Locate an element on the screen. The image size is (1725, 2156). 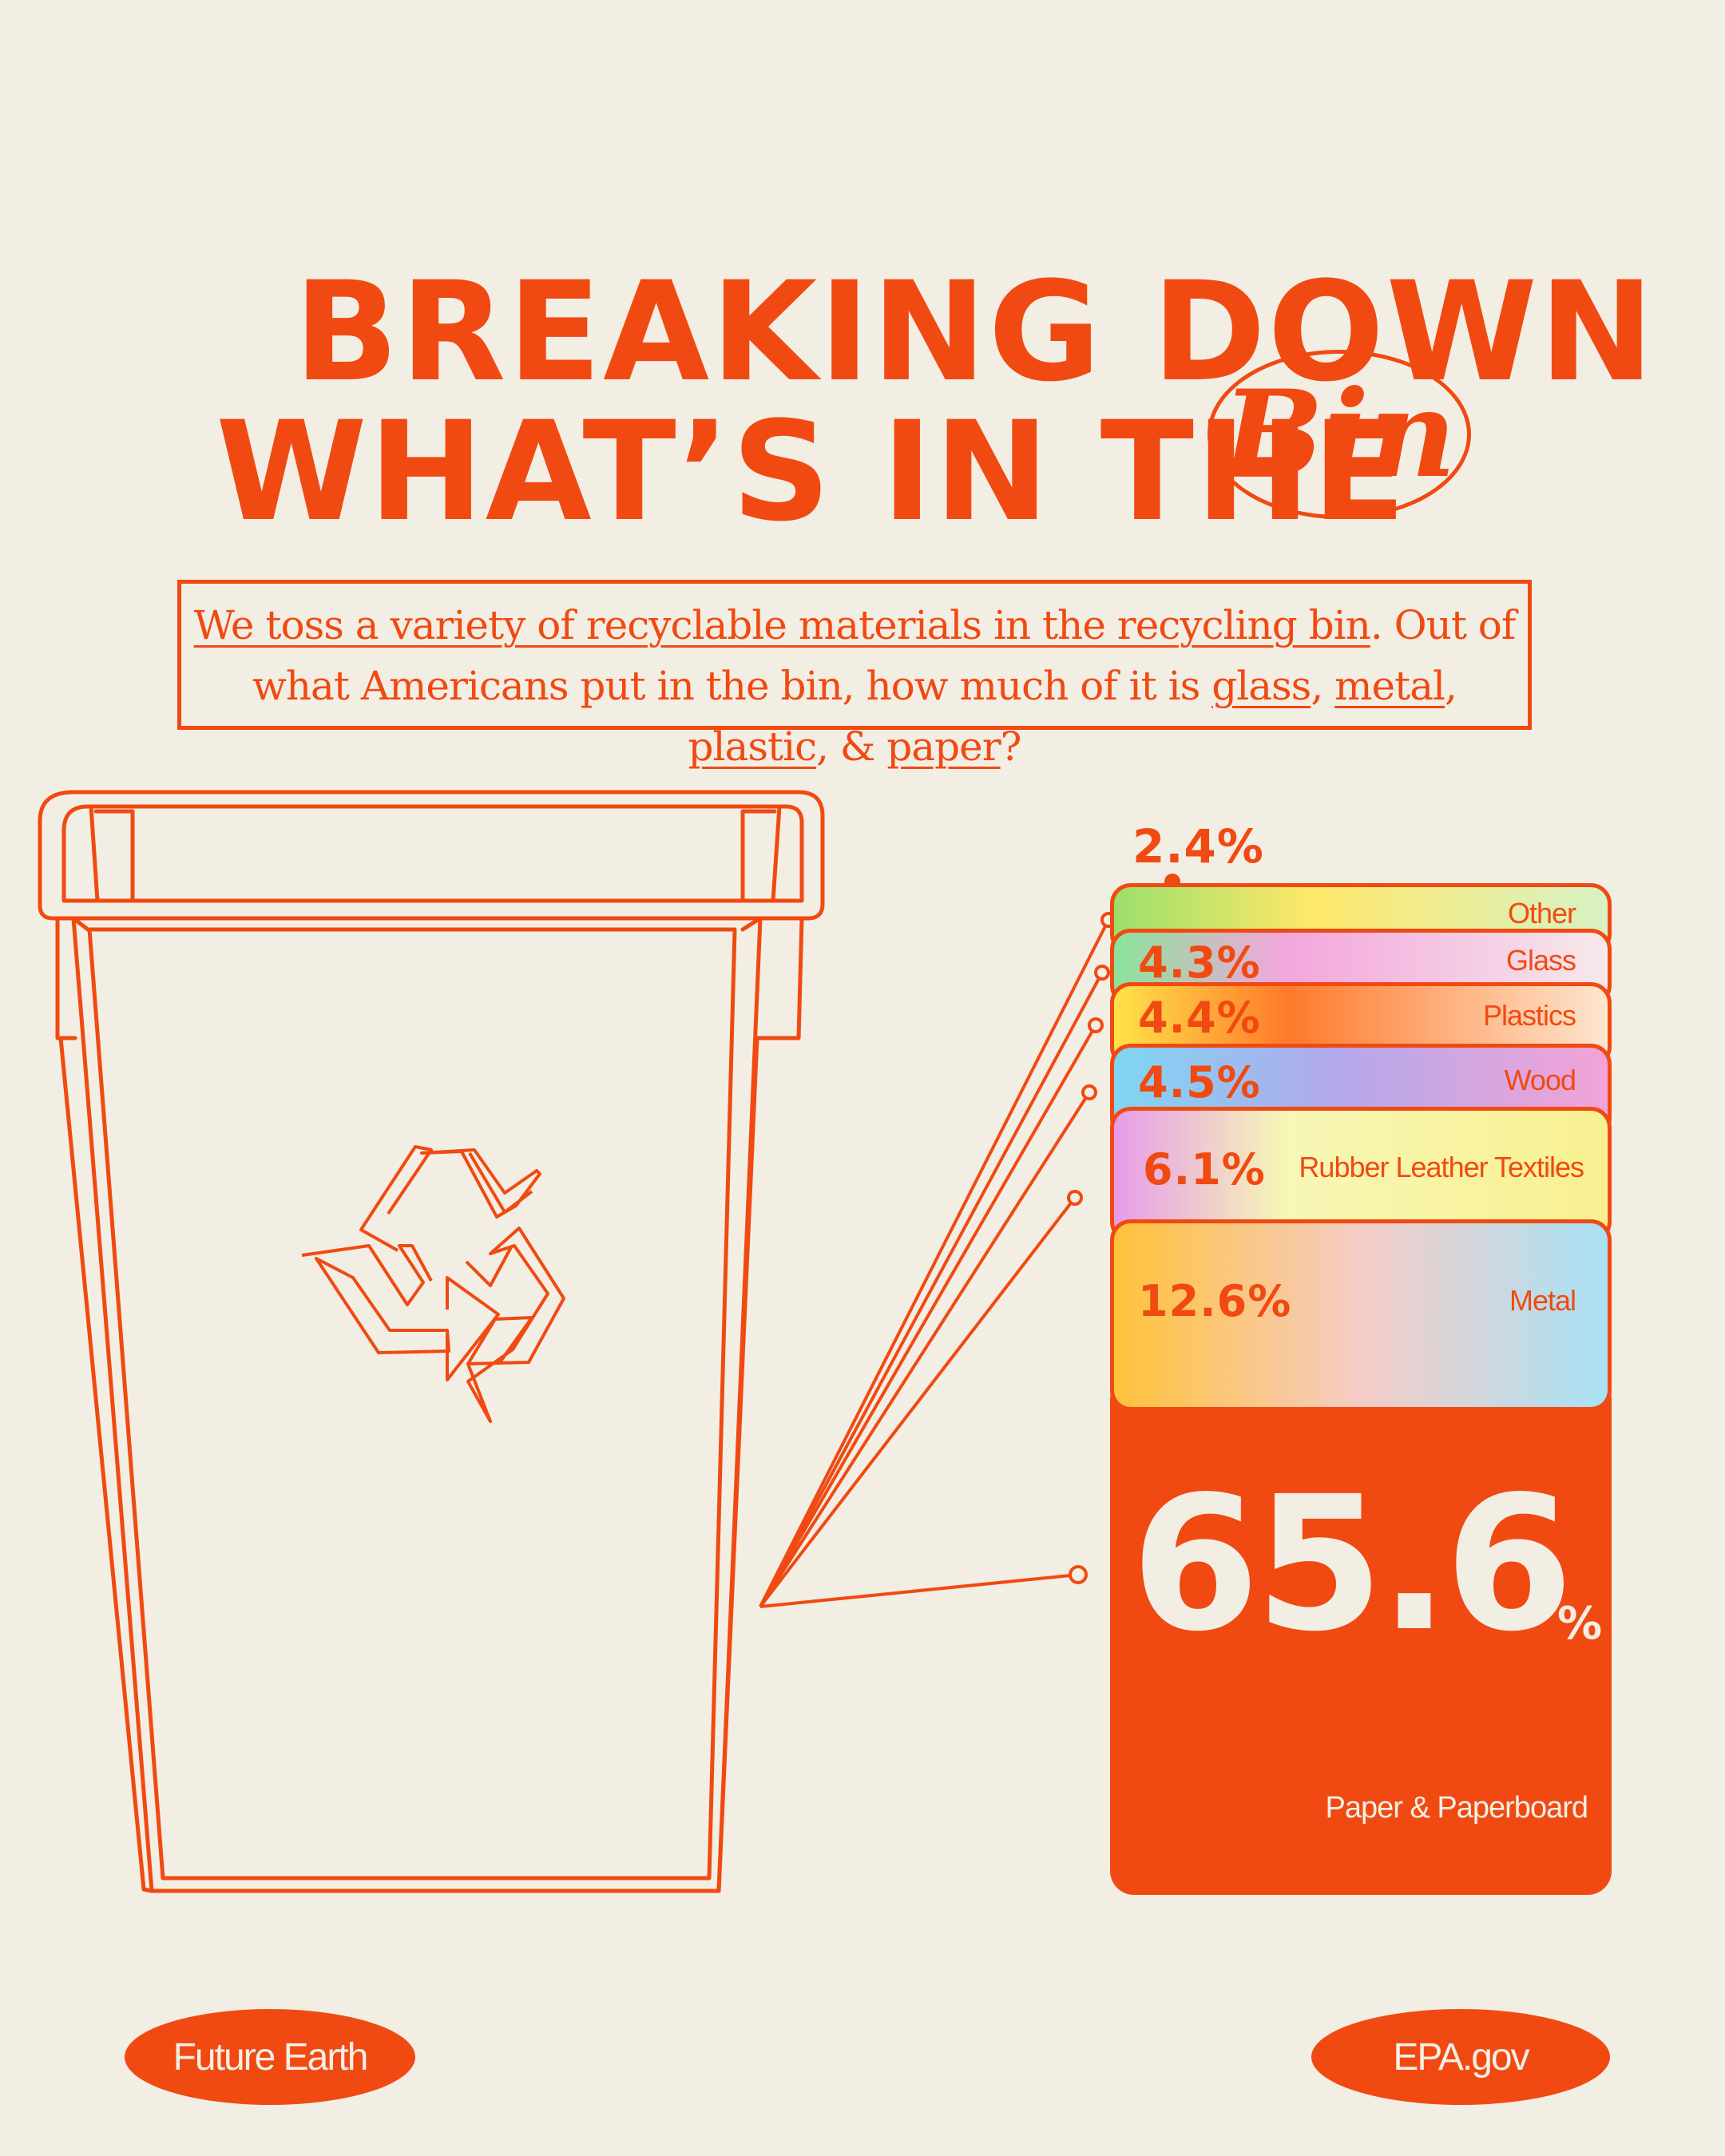
value-label-other: 2.4% is located at coordinates (1198, 846).